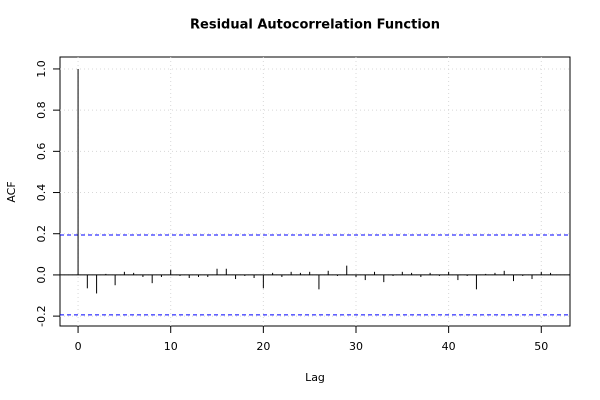 This screenshot has width=600, height=400. I want to click on y-tick-label: 0.0, so click(41, 275).